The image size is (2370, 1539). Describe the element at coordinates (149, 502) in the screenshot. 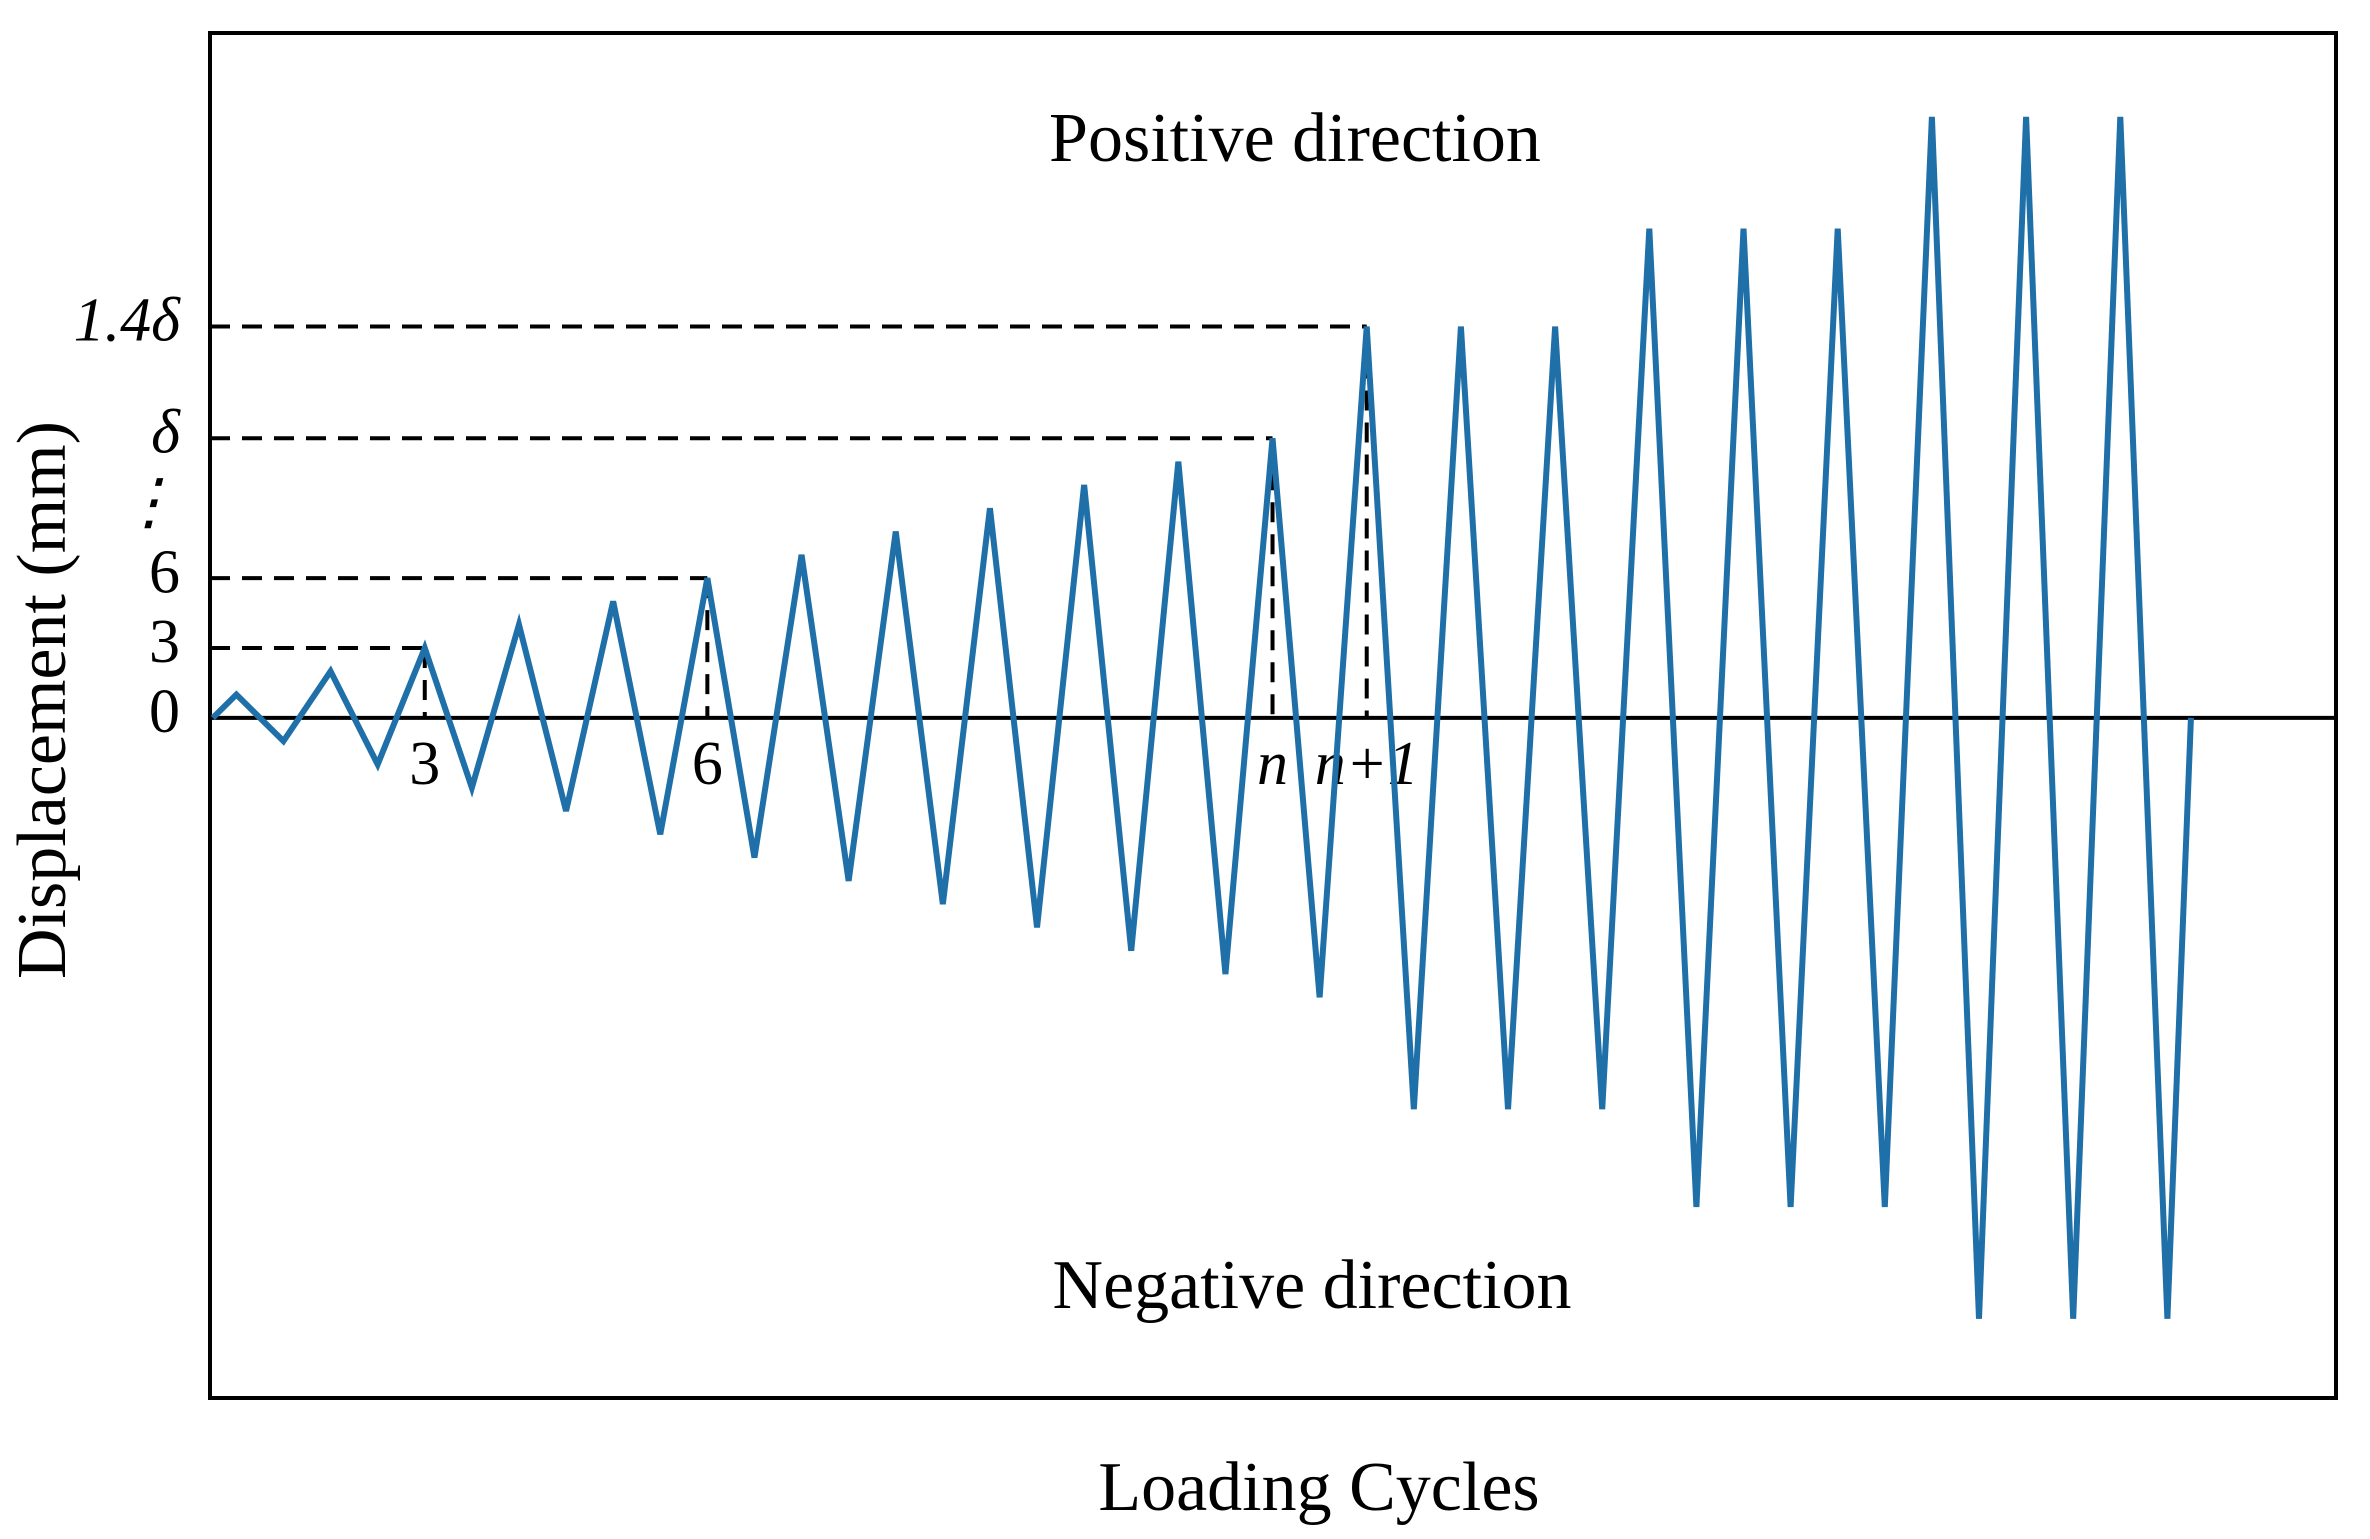

I see `y-tick-label: ⋮` at that location.